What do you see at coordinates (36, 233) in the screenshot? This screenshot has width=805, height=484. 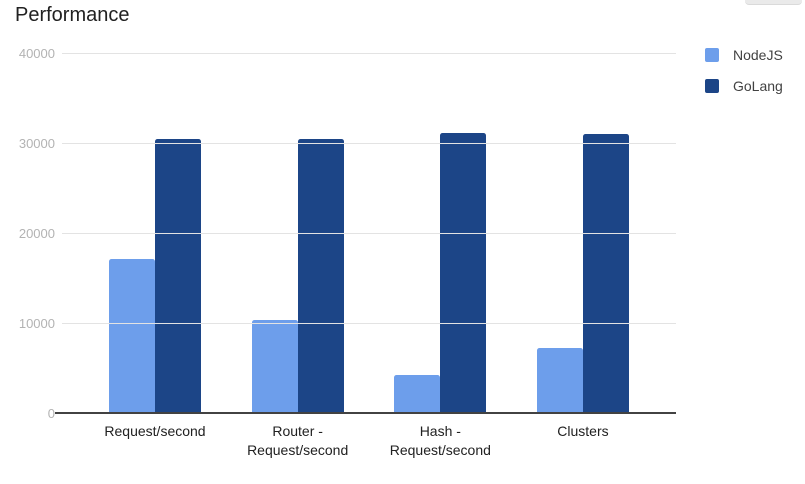 I see `y-tick-label-20000: 20000` at bounding box center [36, 233].